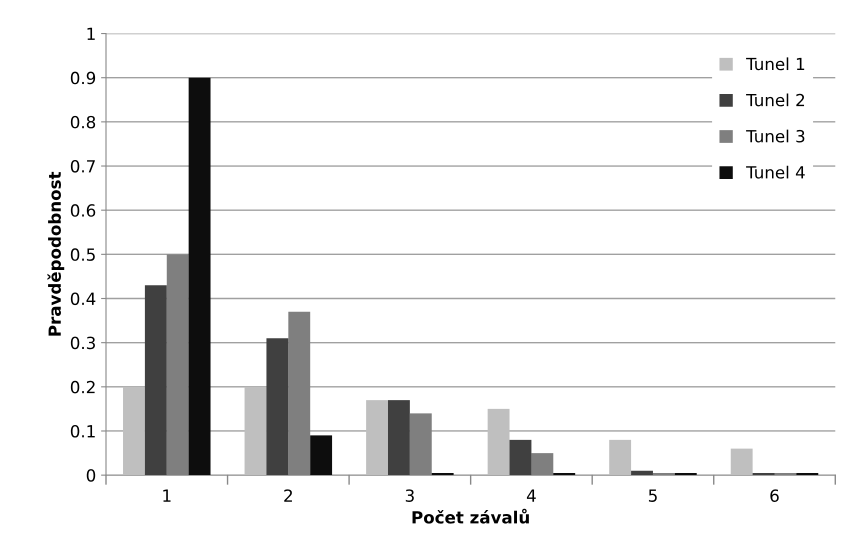  What do you see at coordinates (83, 78) in the screenshot?
I see `y-tick-label: 0.9` at bounding box center [83, 78].